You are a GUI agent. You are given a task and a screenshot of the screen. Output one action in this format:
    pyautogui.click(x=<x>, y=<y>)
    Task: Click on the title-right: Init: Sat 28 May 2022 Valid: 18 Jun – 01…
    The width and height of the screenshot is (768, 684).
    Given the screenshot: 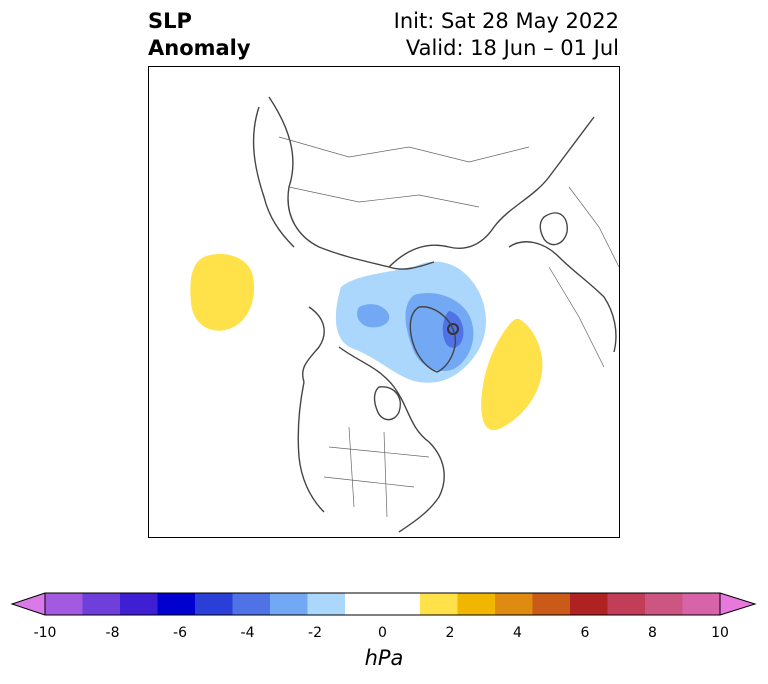 What is the action you would take?
    pyautogui.click(x=506, y=35)
    